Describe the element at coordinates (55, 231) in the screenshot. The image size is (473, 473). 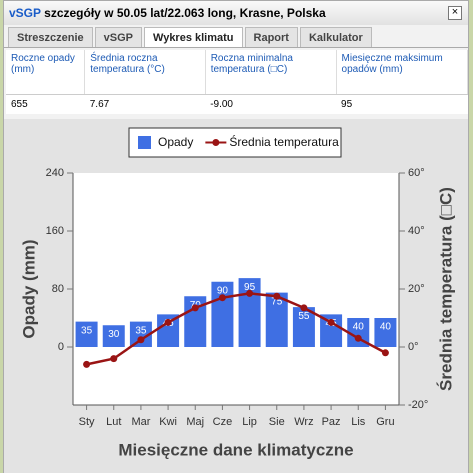
I see `y-tick-label: 160` at that location.